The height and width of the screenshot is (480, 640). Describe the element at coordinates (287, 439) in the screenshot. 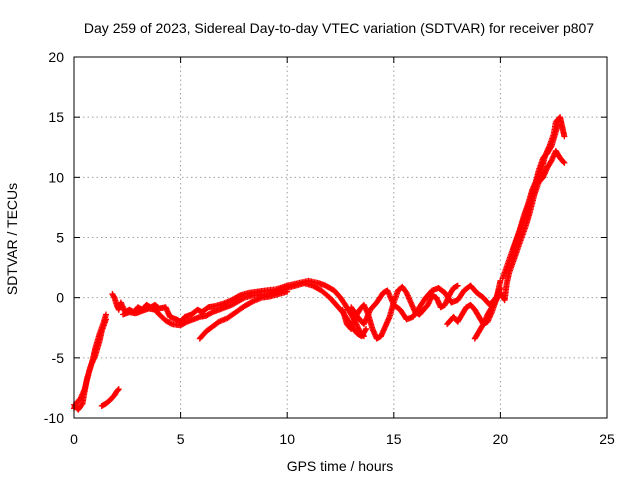

I see `x-tick-label: 10` at that location.